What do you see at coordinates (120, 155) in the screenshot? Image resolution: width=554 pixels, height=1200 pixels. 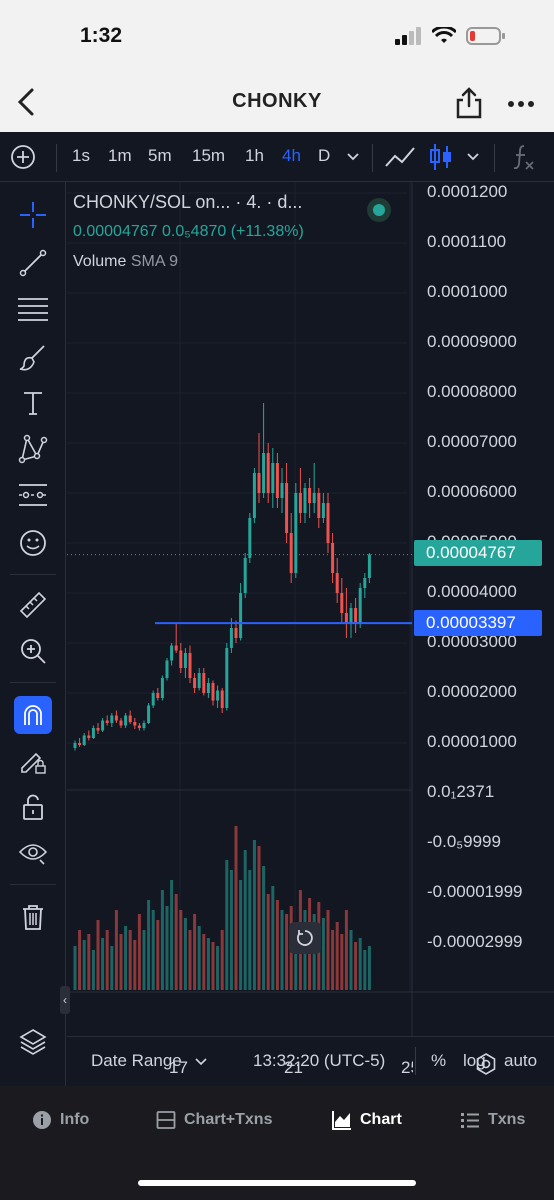 I see `timeframe-1m: 1m` at bounding box center [120, 155].